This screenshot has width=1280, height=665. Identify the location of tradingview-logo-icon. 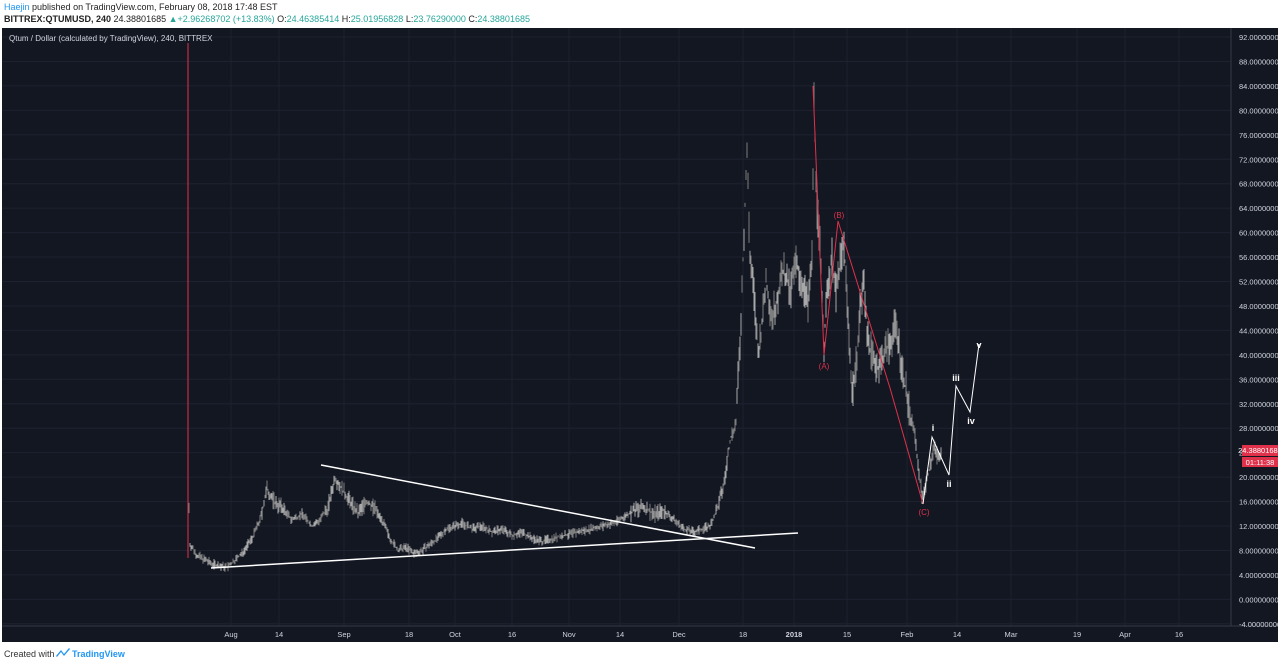
(63, 652).